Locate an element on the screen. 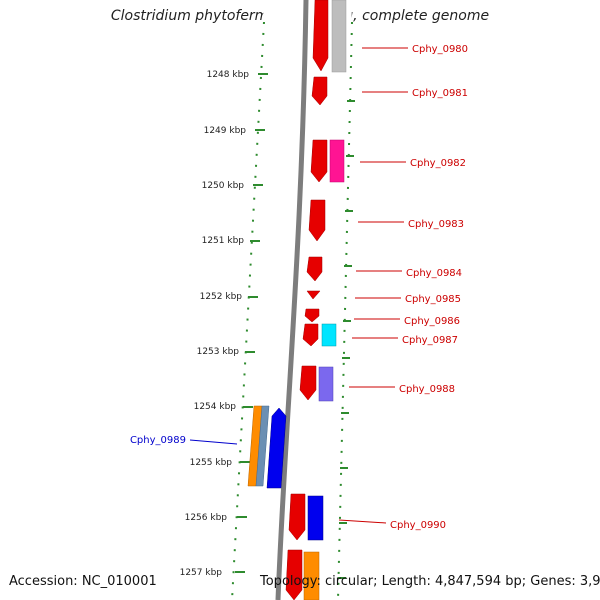 This screenshot has height=600, width=600. scale-tick: 1250 kbp is located at coordinates (232, 186).